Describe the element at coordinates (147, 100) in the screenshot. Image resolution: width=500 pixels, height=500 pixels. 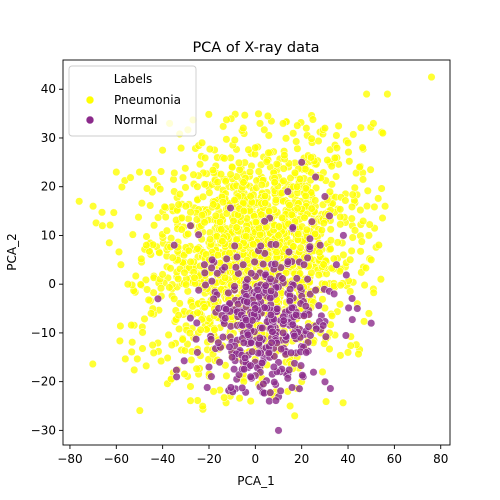
I see `legend-label-pneumonia: Pneumonia` at that location.